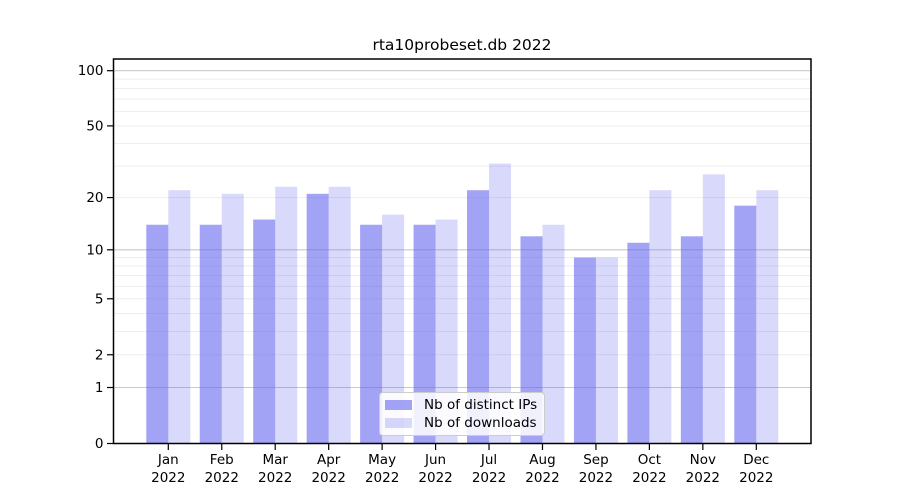 Image resolution: width=900 pixels, height=500 pixels. I want to click on x-tick-label-year-feb: 2022, so click(222, 478).